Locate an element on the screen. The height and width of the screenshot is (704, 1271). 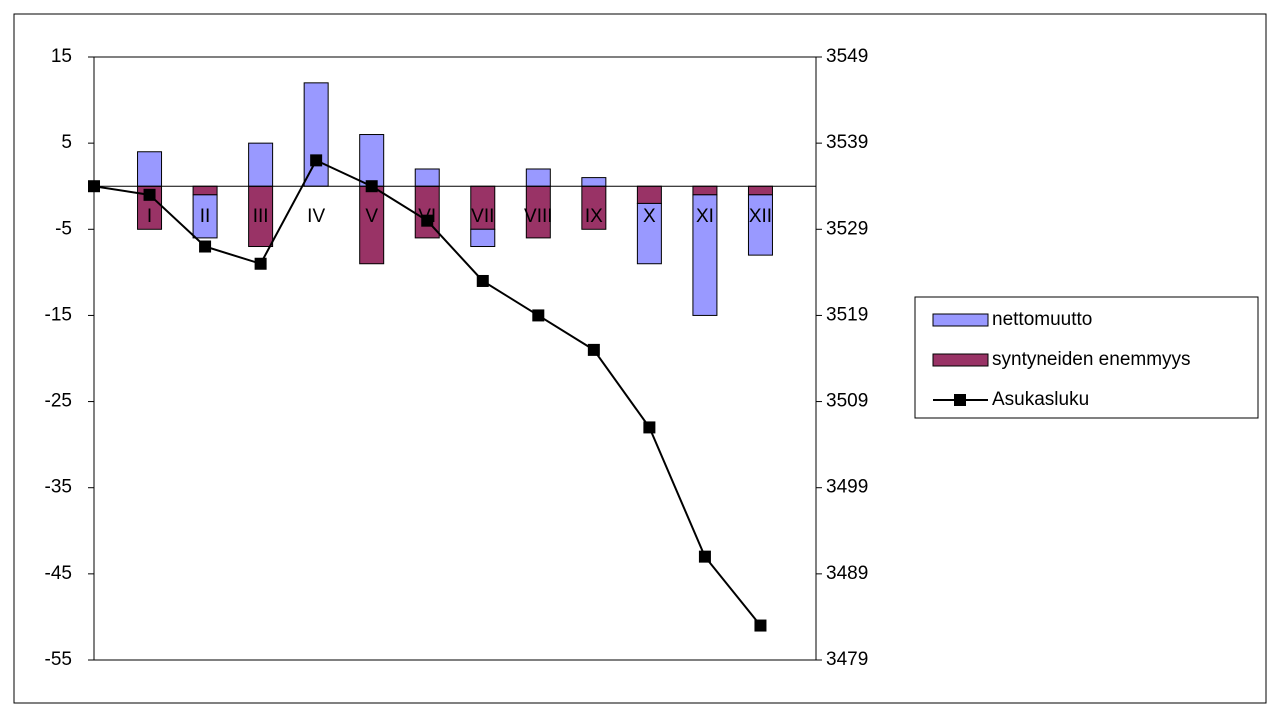
x-tick-label: V is located at coordinates (371, 216).